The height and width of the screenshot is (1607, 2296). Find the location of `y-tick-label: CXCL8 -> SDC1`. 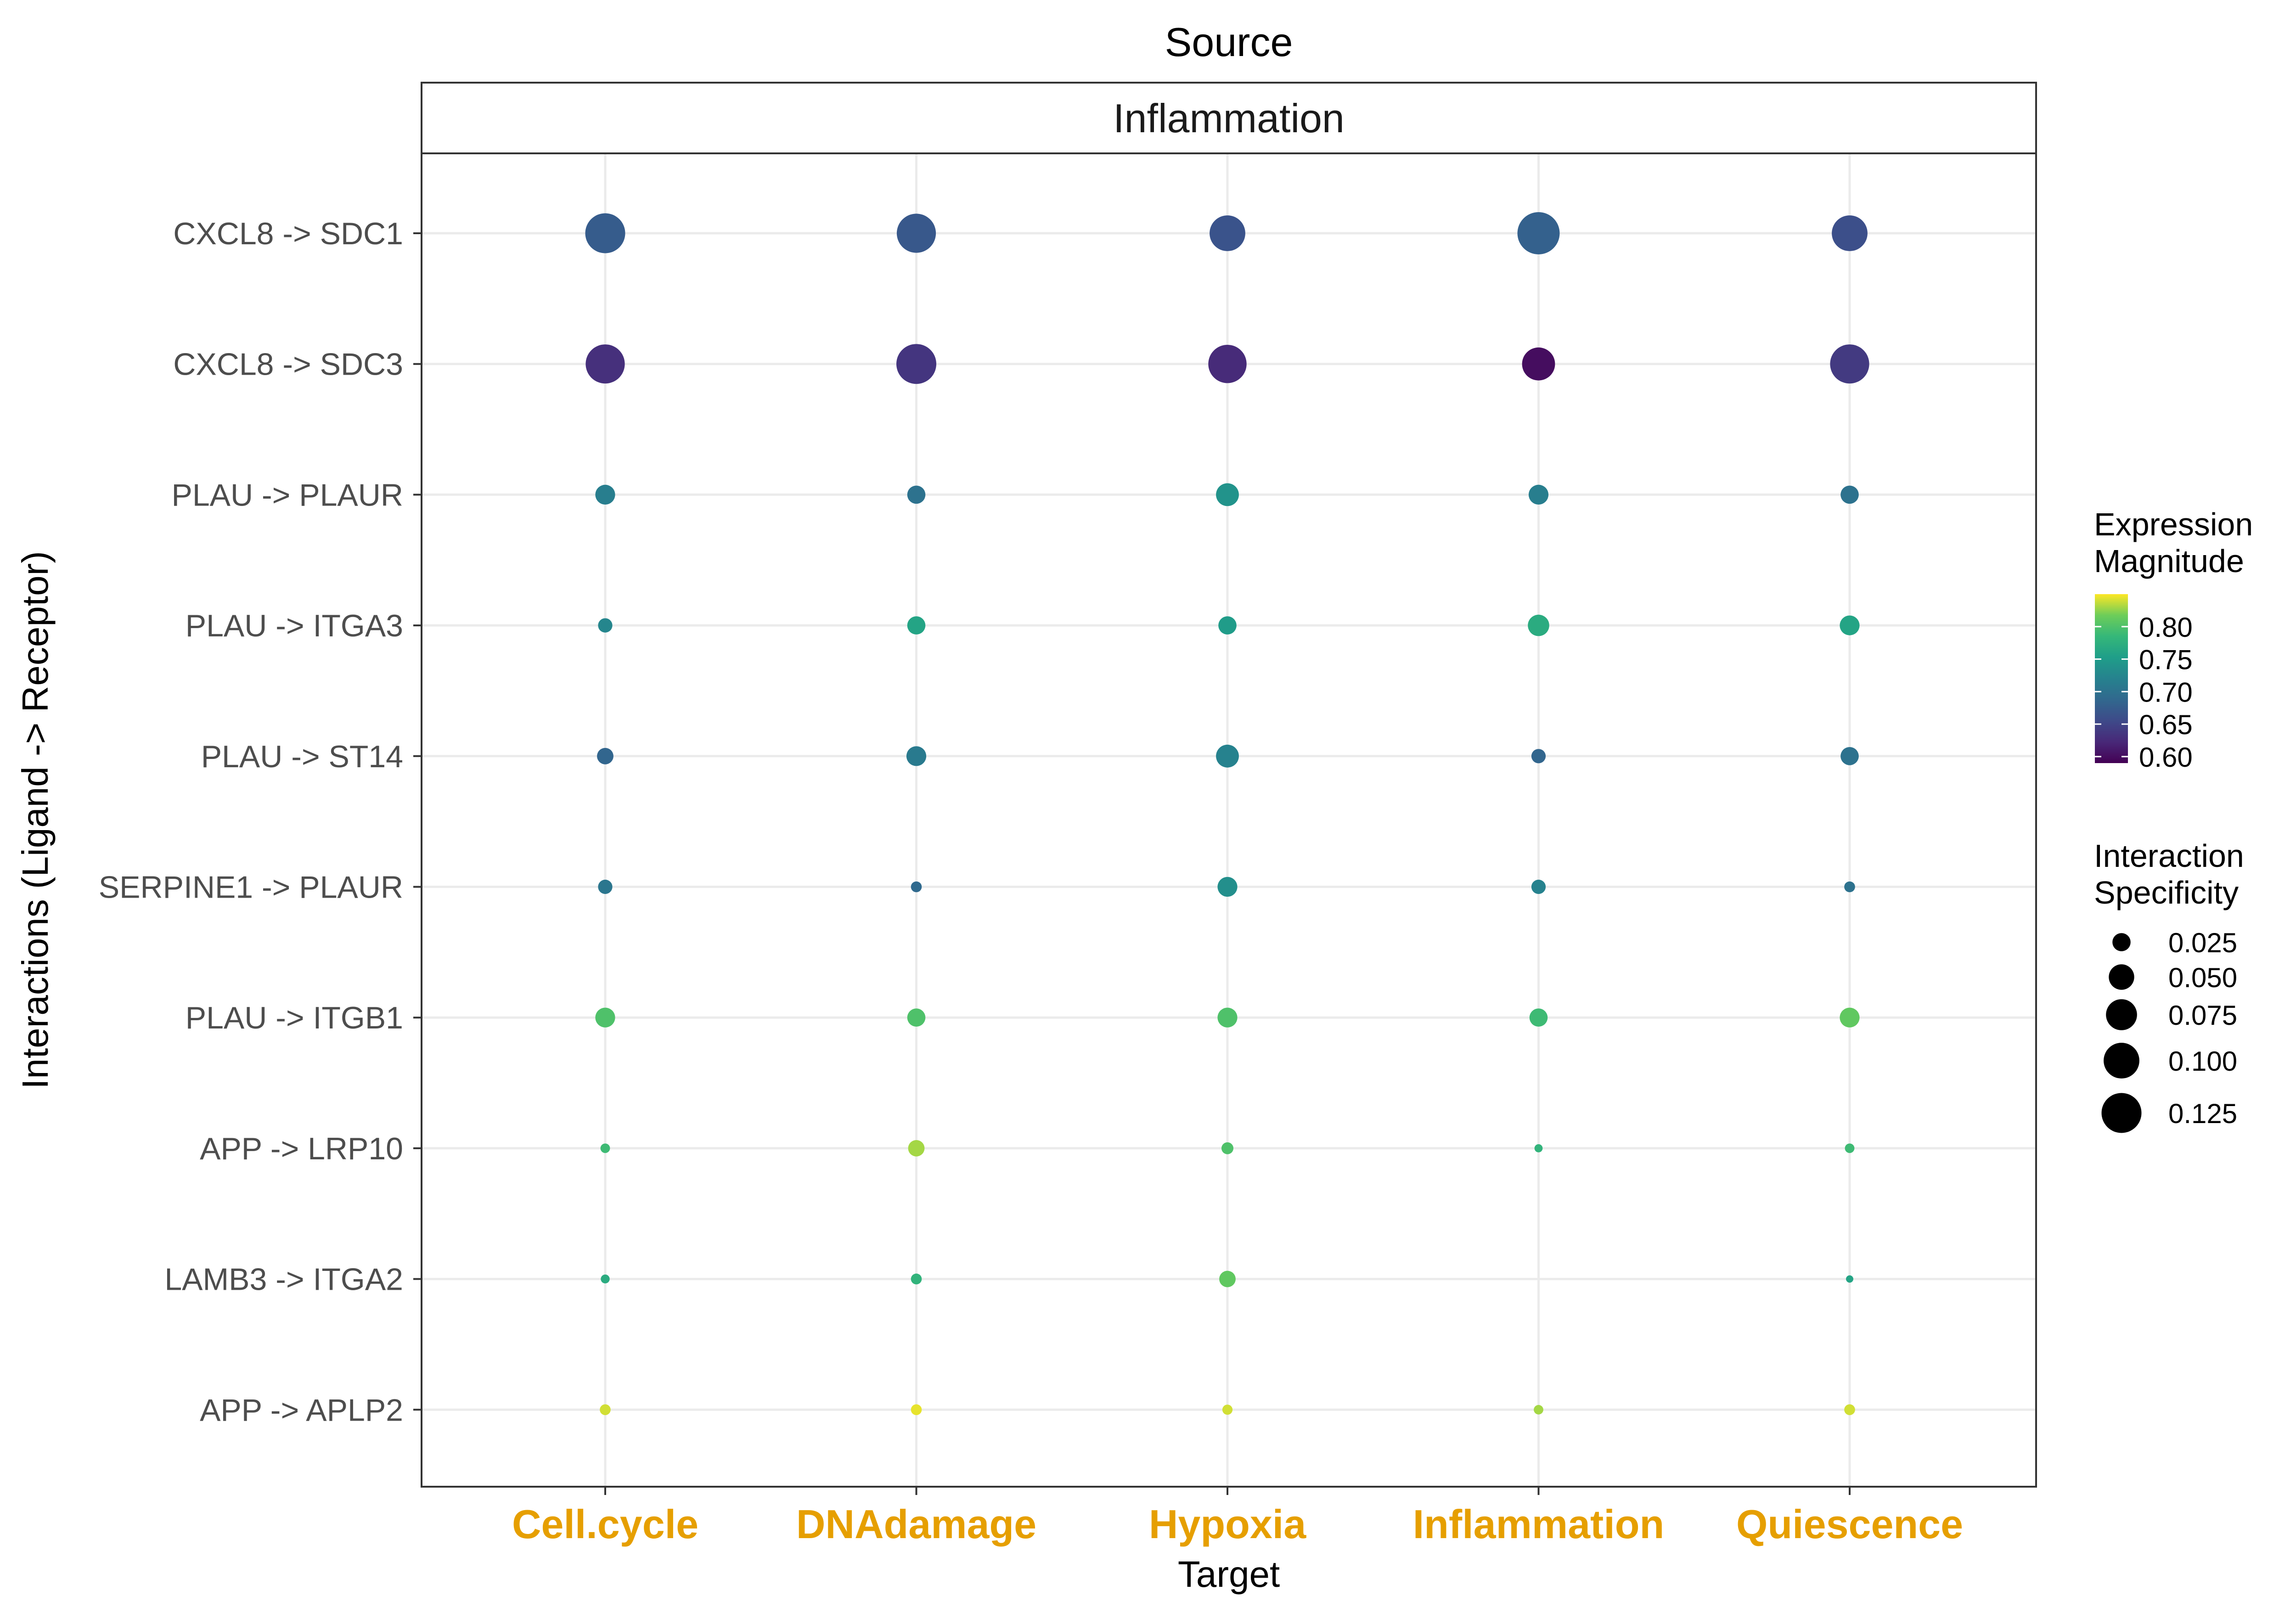

y-tick-label: CXCL8 -> SDC1 is located at coordinates (288, 233).